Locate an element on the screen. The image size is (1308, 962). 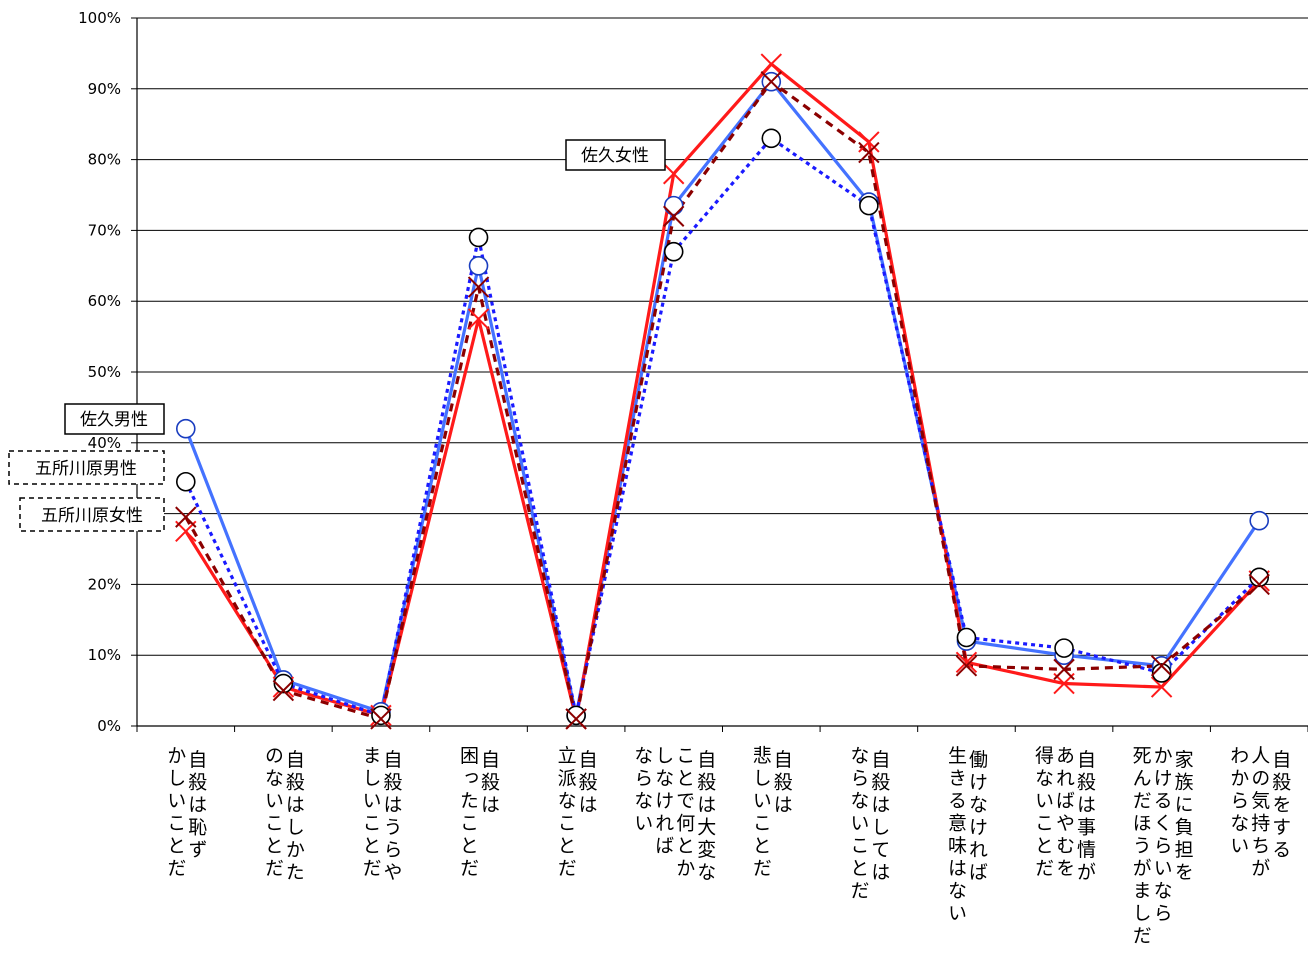
x-category-char: れ is located at coordinates (663, 822).